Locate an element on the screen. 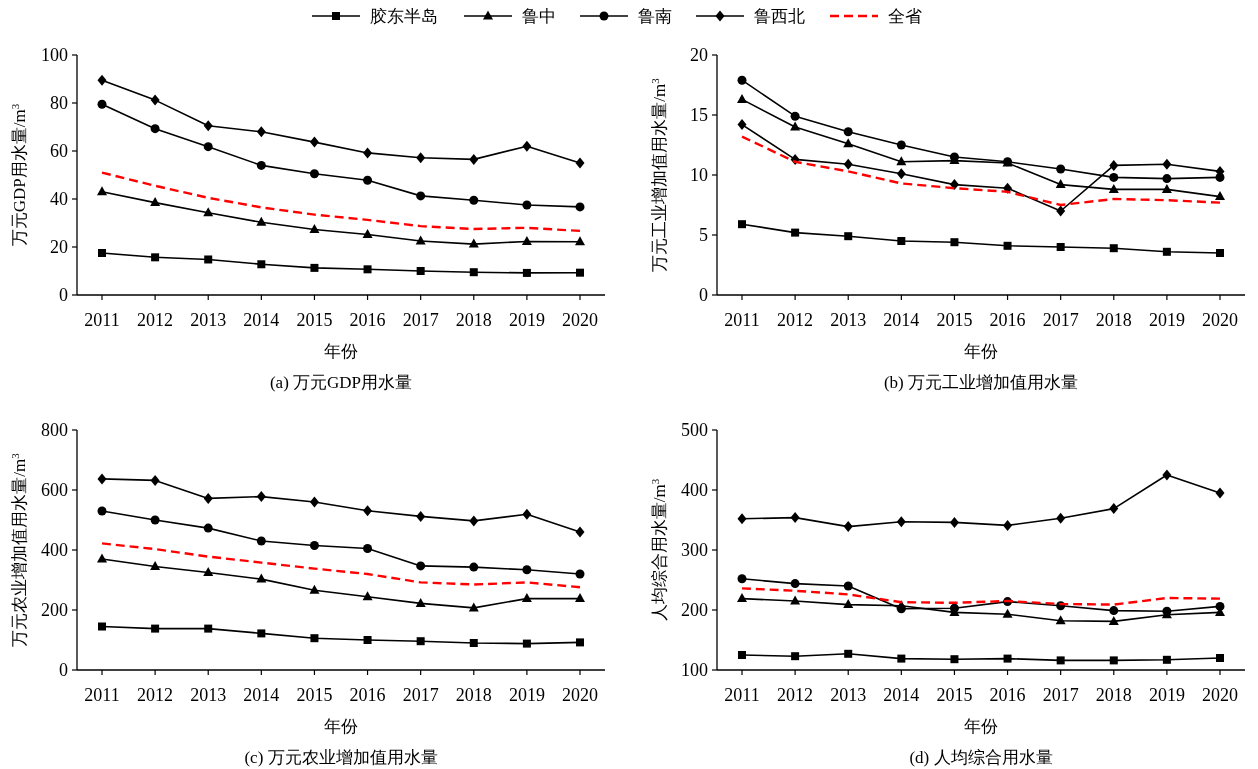 This screenshot has height=769, width=1258. line-series is located at coordinates (341, 565).